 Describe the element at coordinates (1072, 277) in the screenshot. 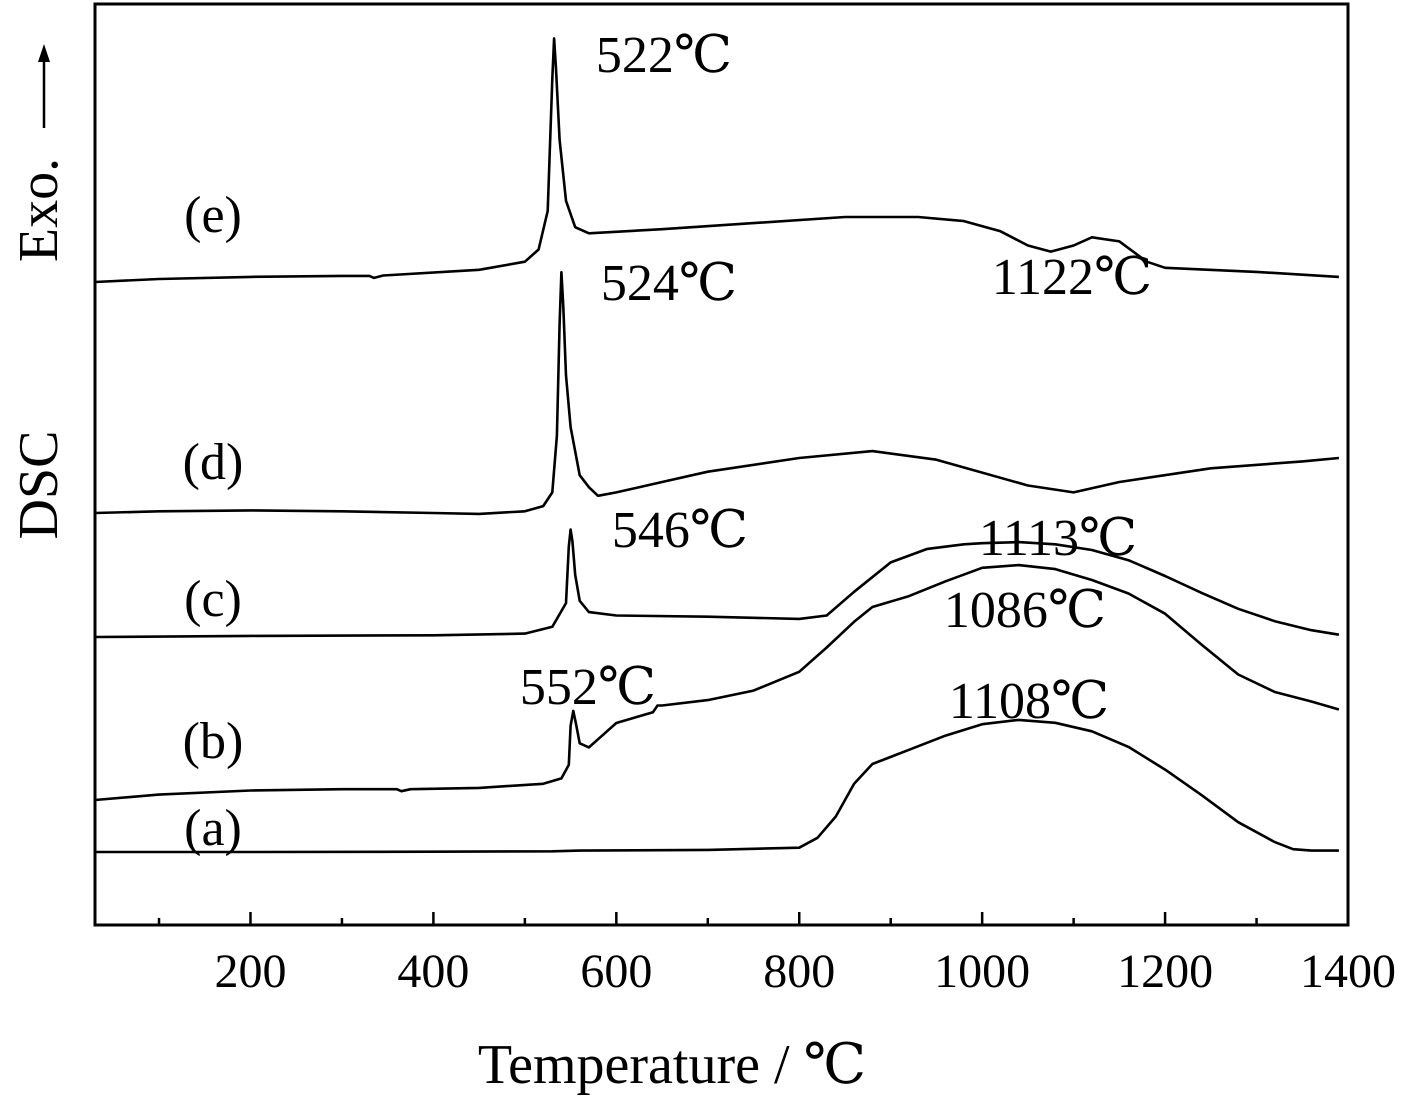

I see `peak-annotation: 1122℃` at that location.